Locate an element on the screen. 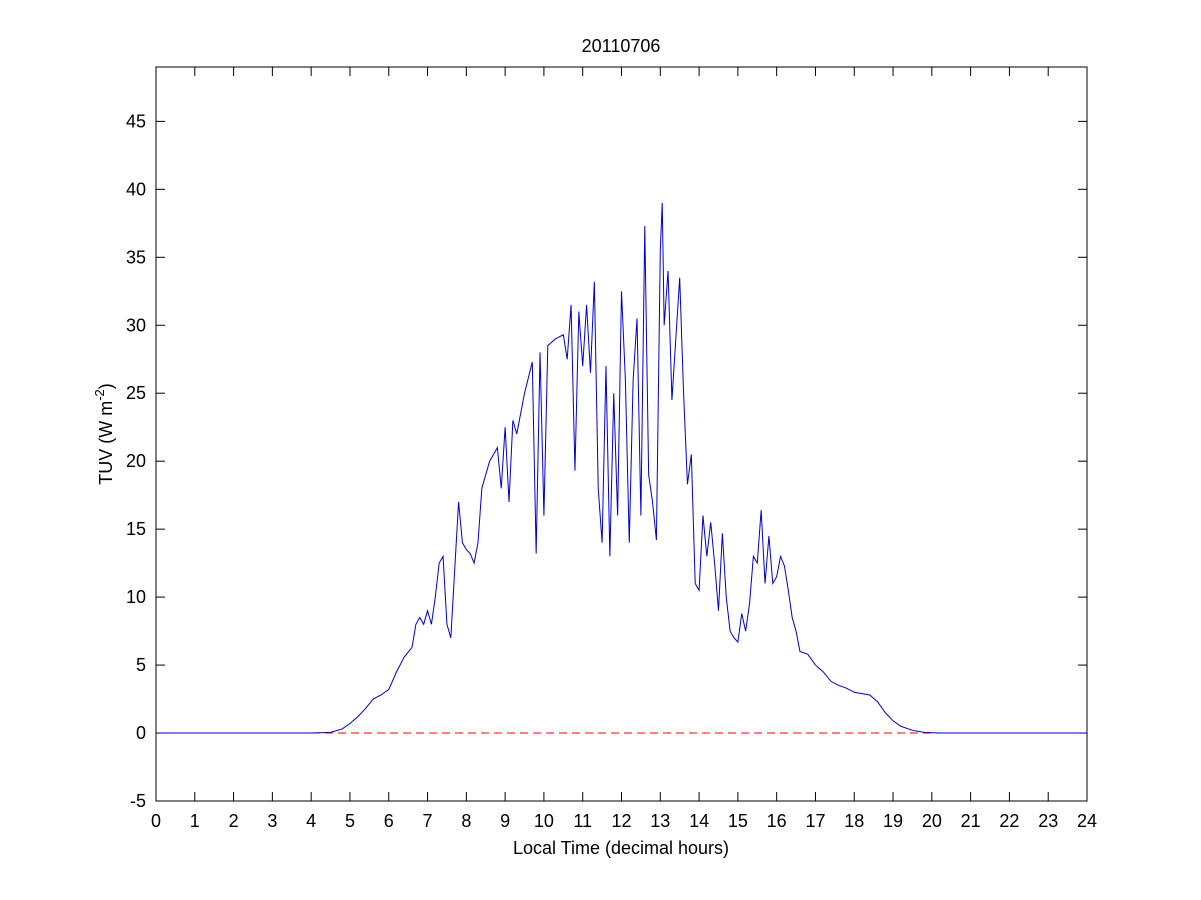  y-tick-label: 20 is located at coordinates (136, 461).